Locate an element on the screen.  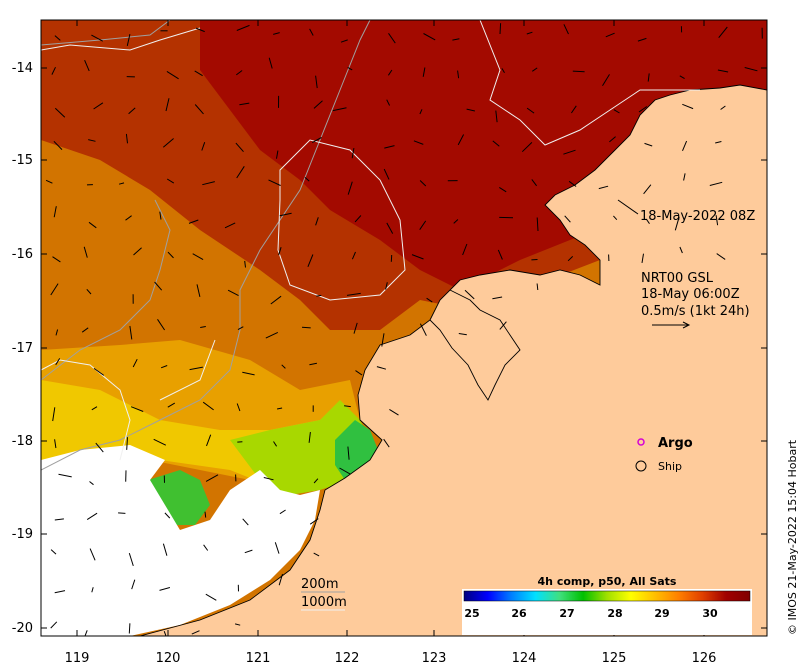
colorbar-tick-28: 28 is located at coordinates (614, 613).